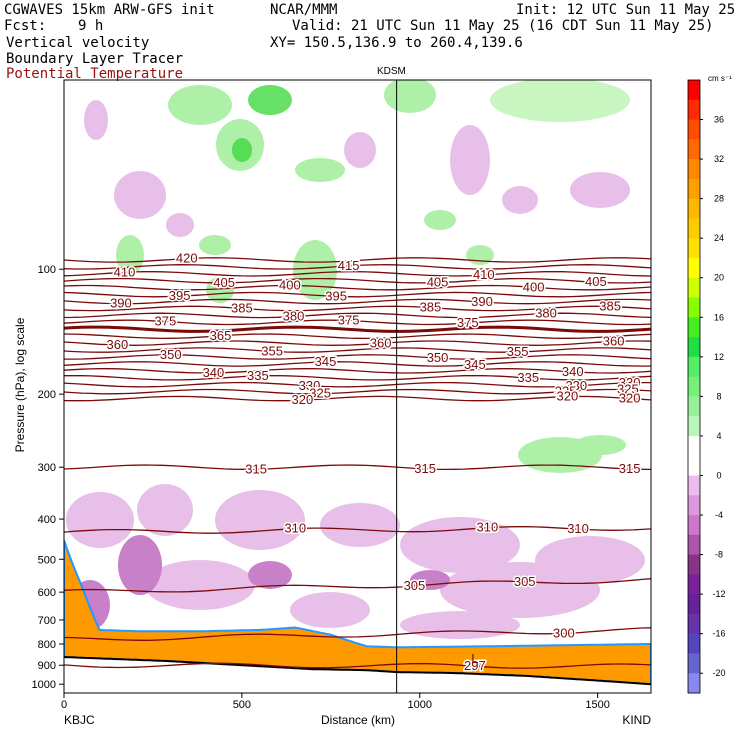  Describe the element at coordinates (525, 581) in the screenshot. I see `theta-contour-label: 305` at that location.